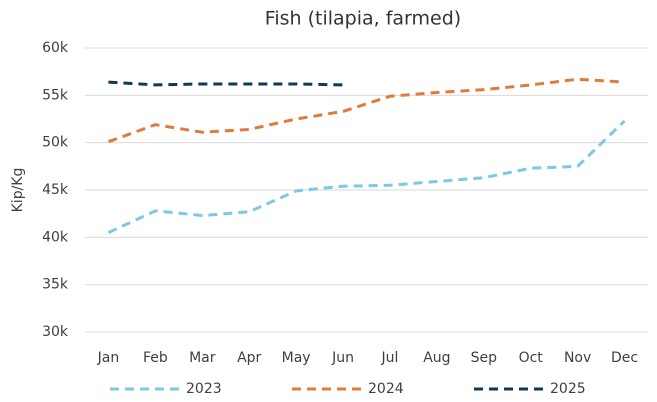 The width and height of the screenshot is (657, 402). Describe the element at coordinates (436, 358) in the screenshot. I see `x-tick-label: Aug` at that location.